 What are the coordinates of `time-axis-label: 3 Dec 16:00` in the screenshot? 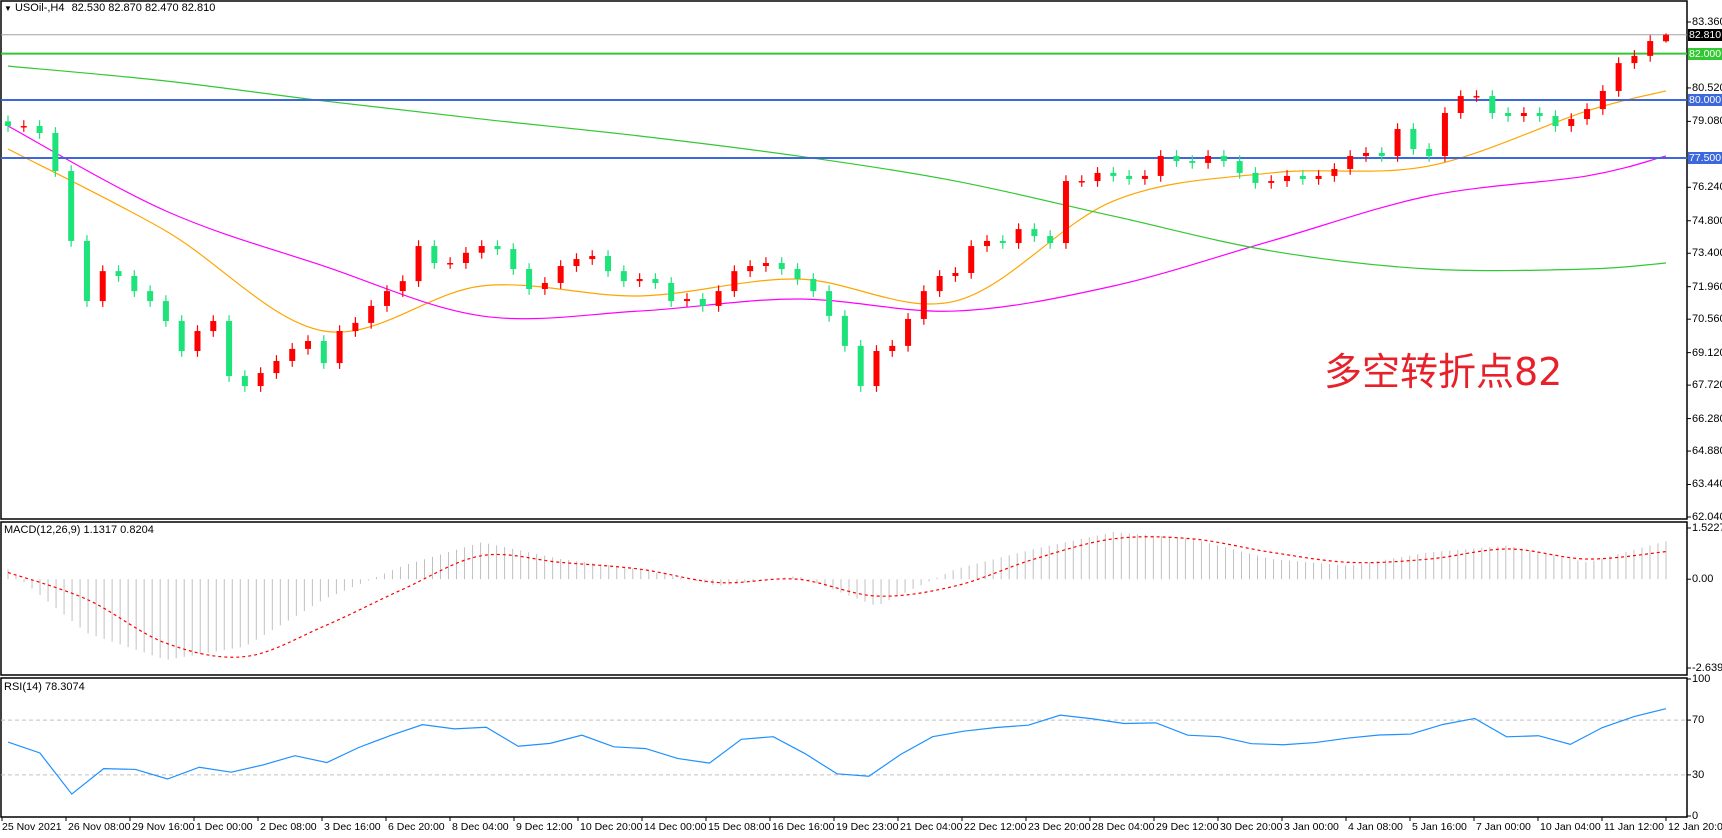 It's located at (352, 827).